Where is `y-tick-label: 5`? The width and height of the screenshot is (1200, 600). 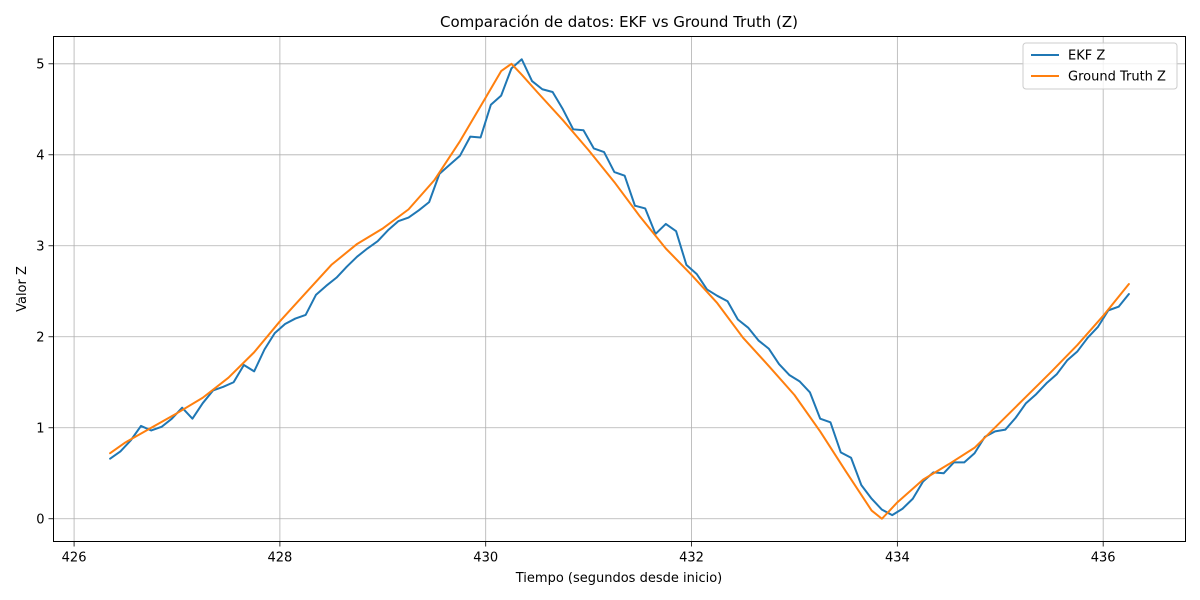
y-tick-label: 5 is located at coordinates (40, 64).